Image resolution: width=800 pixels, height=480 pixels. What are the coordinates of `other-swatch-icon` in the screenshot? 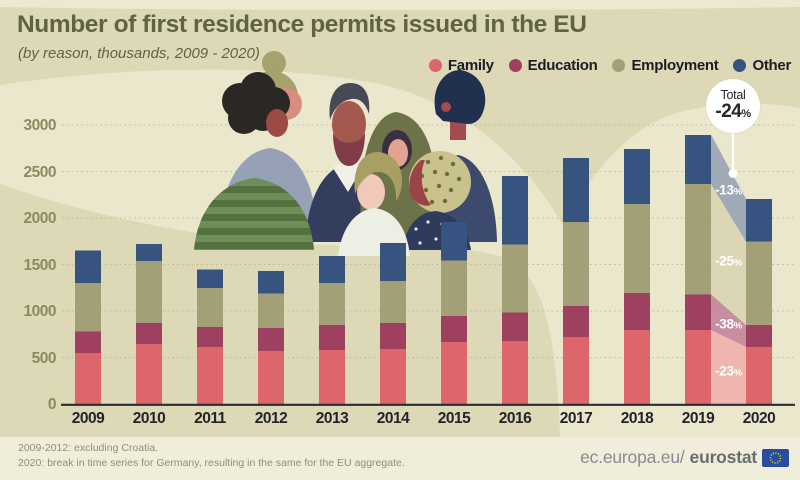 It's located at (740, 65).